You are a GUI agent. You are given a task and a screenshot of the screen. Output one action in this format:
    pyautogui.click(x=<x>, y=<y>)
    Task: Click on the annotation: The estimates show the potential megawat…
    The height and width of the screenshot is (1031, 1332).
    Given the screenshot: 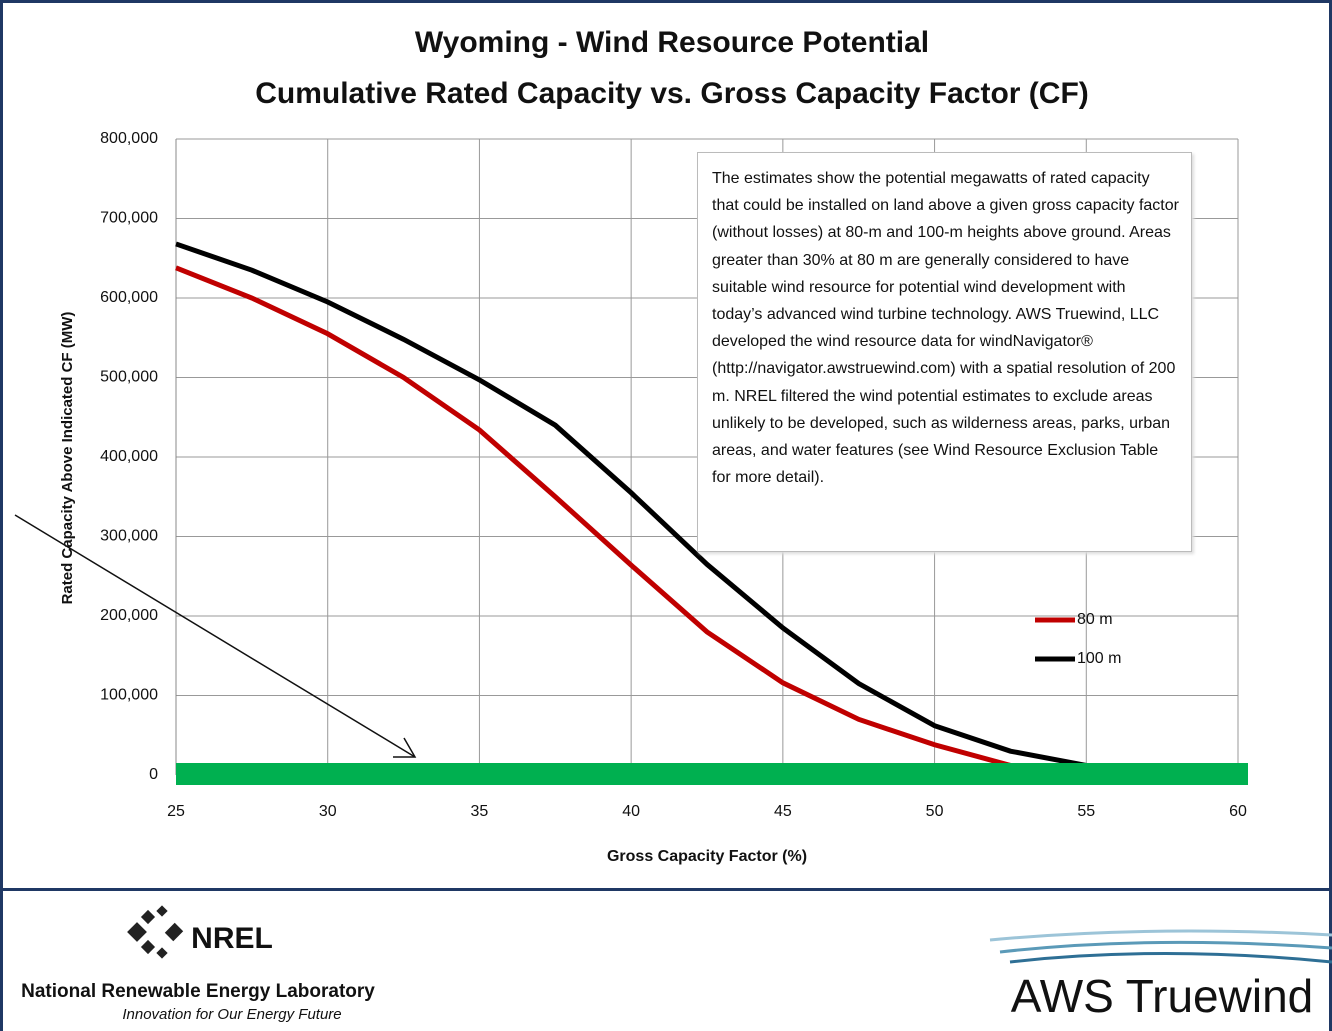 What is the action you would take?
    pyautogui.click(x=944, y=352)
    